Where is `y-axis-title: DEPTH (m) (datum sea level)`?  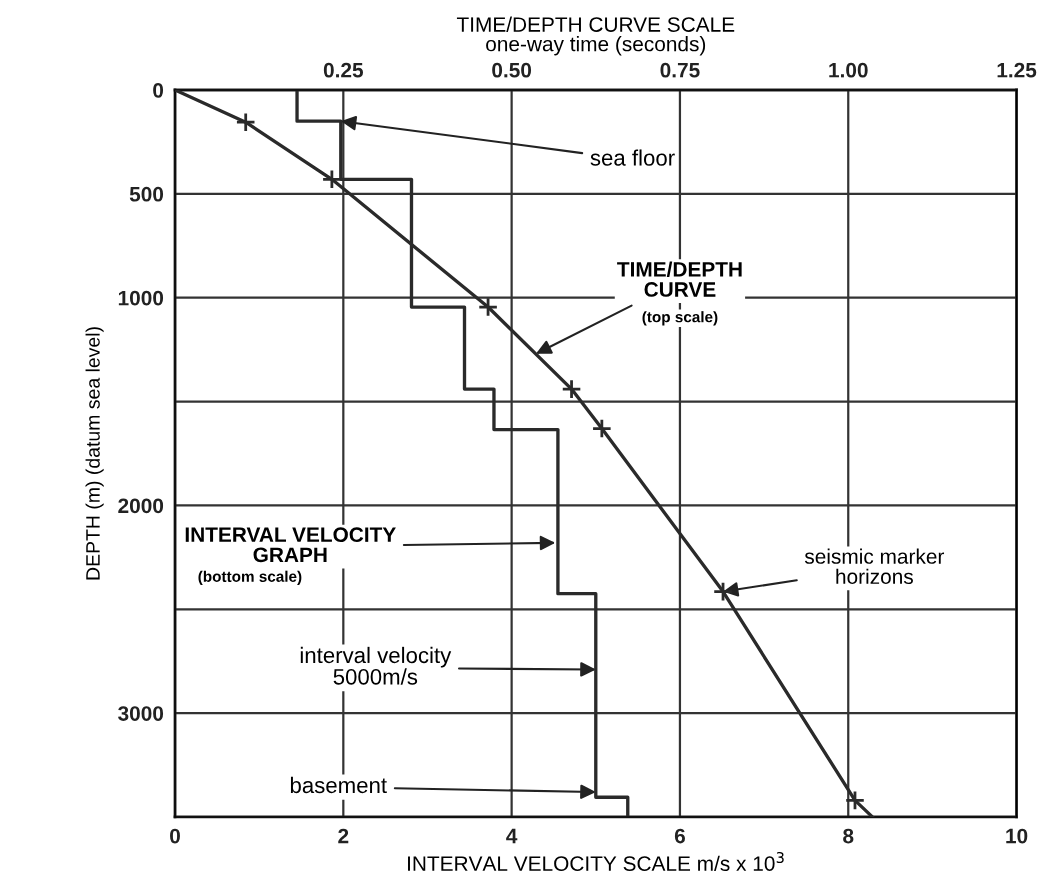 y-axis-title: DEPTH (m) (datum sea level) is located at coordinates (94, 453).